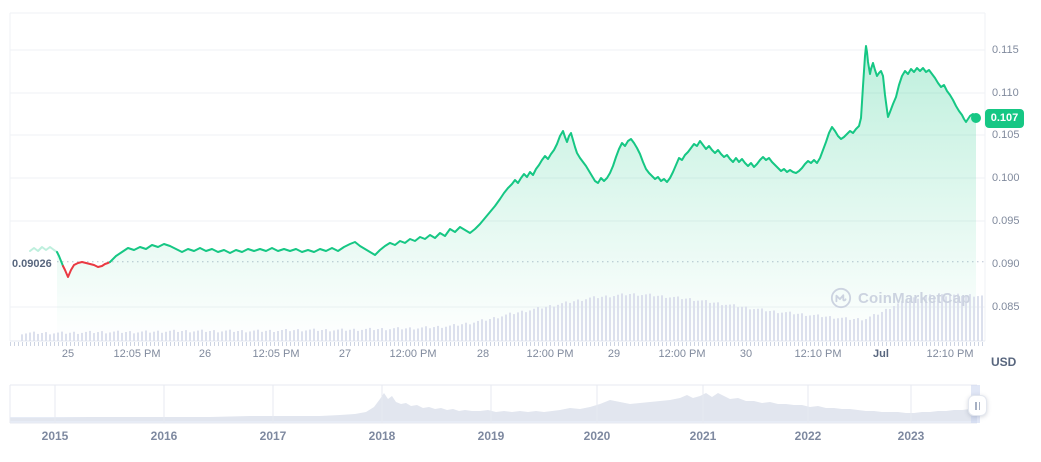 This screenshot has height=462, width=1041. I want to click on timeline-year: 2020, so click(597, 436).